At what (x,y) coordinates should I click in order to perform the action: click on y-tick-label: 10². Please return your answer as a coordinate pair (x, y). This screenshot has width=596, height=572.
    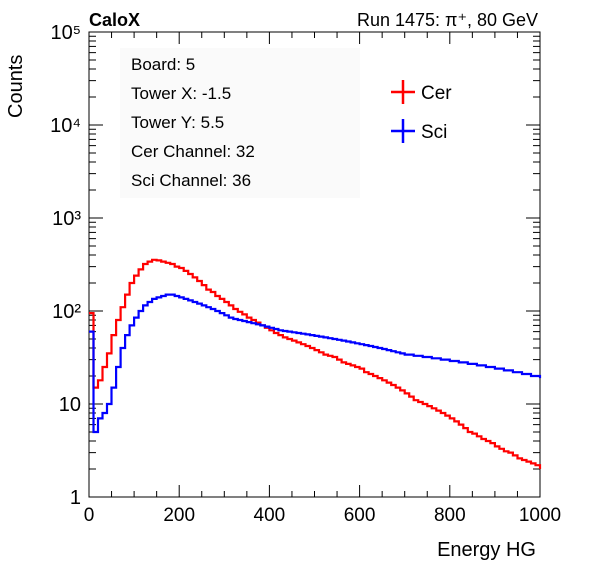
    Looking at the image, I should click on (66, 312).